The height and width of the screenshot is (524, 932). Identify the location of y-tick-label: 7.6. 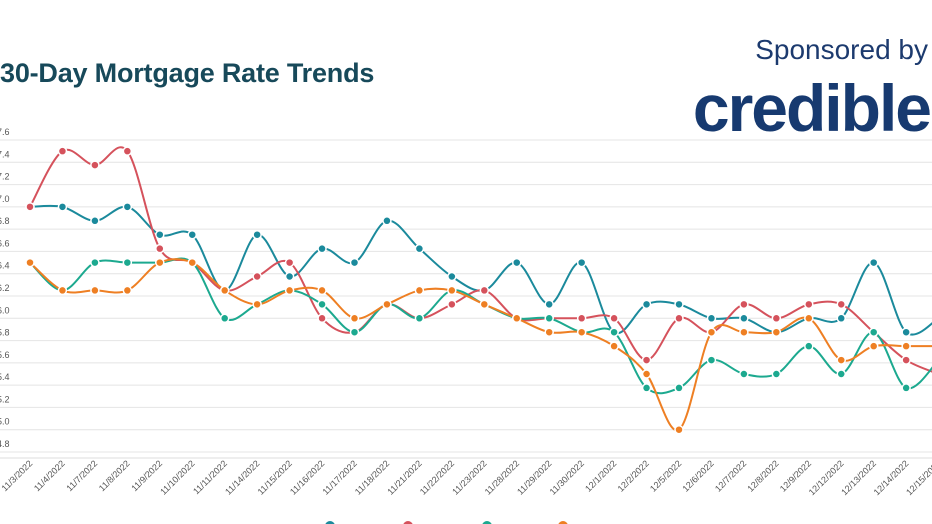
(5, 132).